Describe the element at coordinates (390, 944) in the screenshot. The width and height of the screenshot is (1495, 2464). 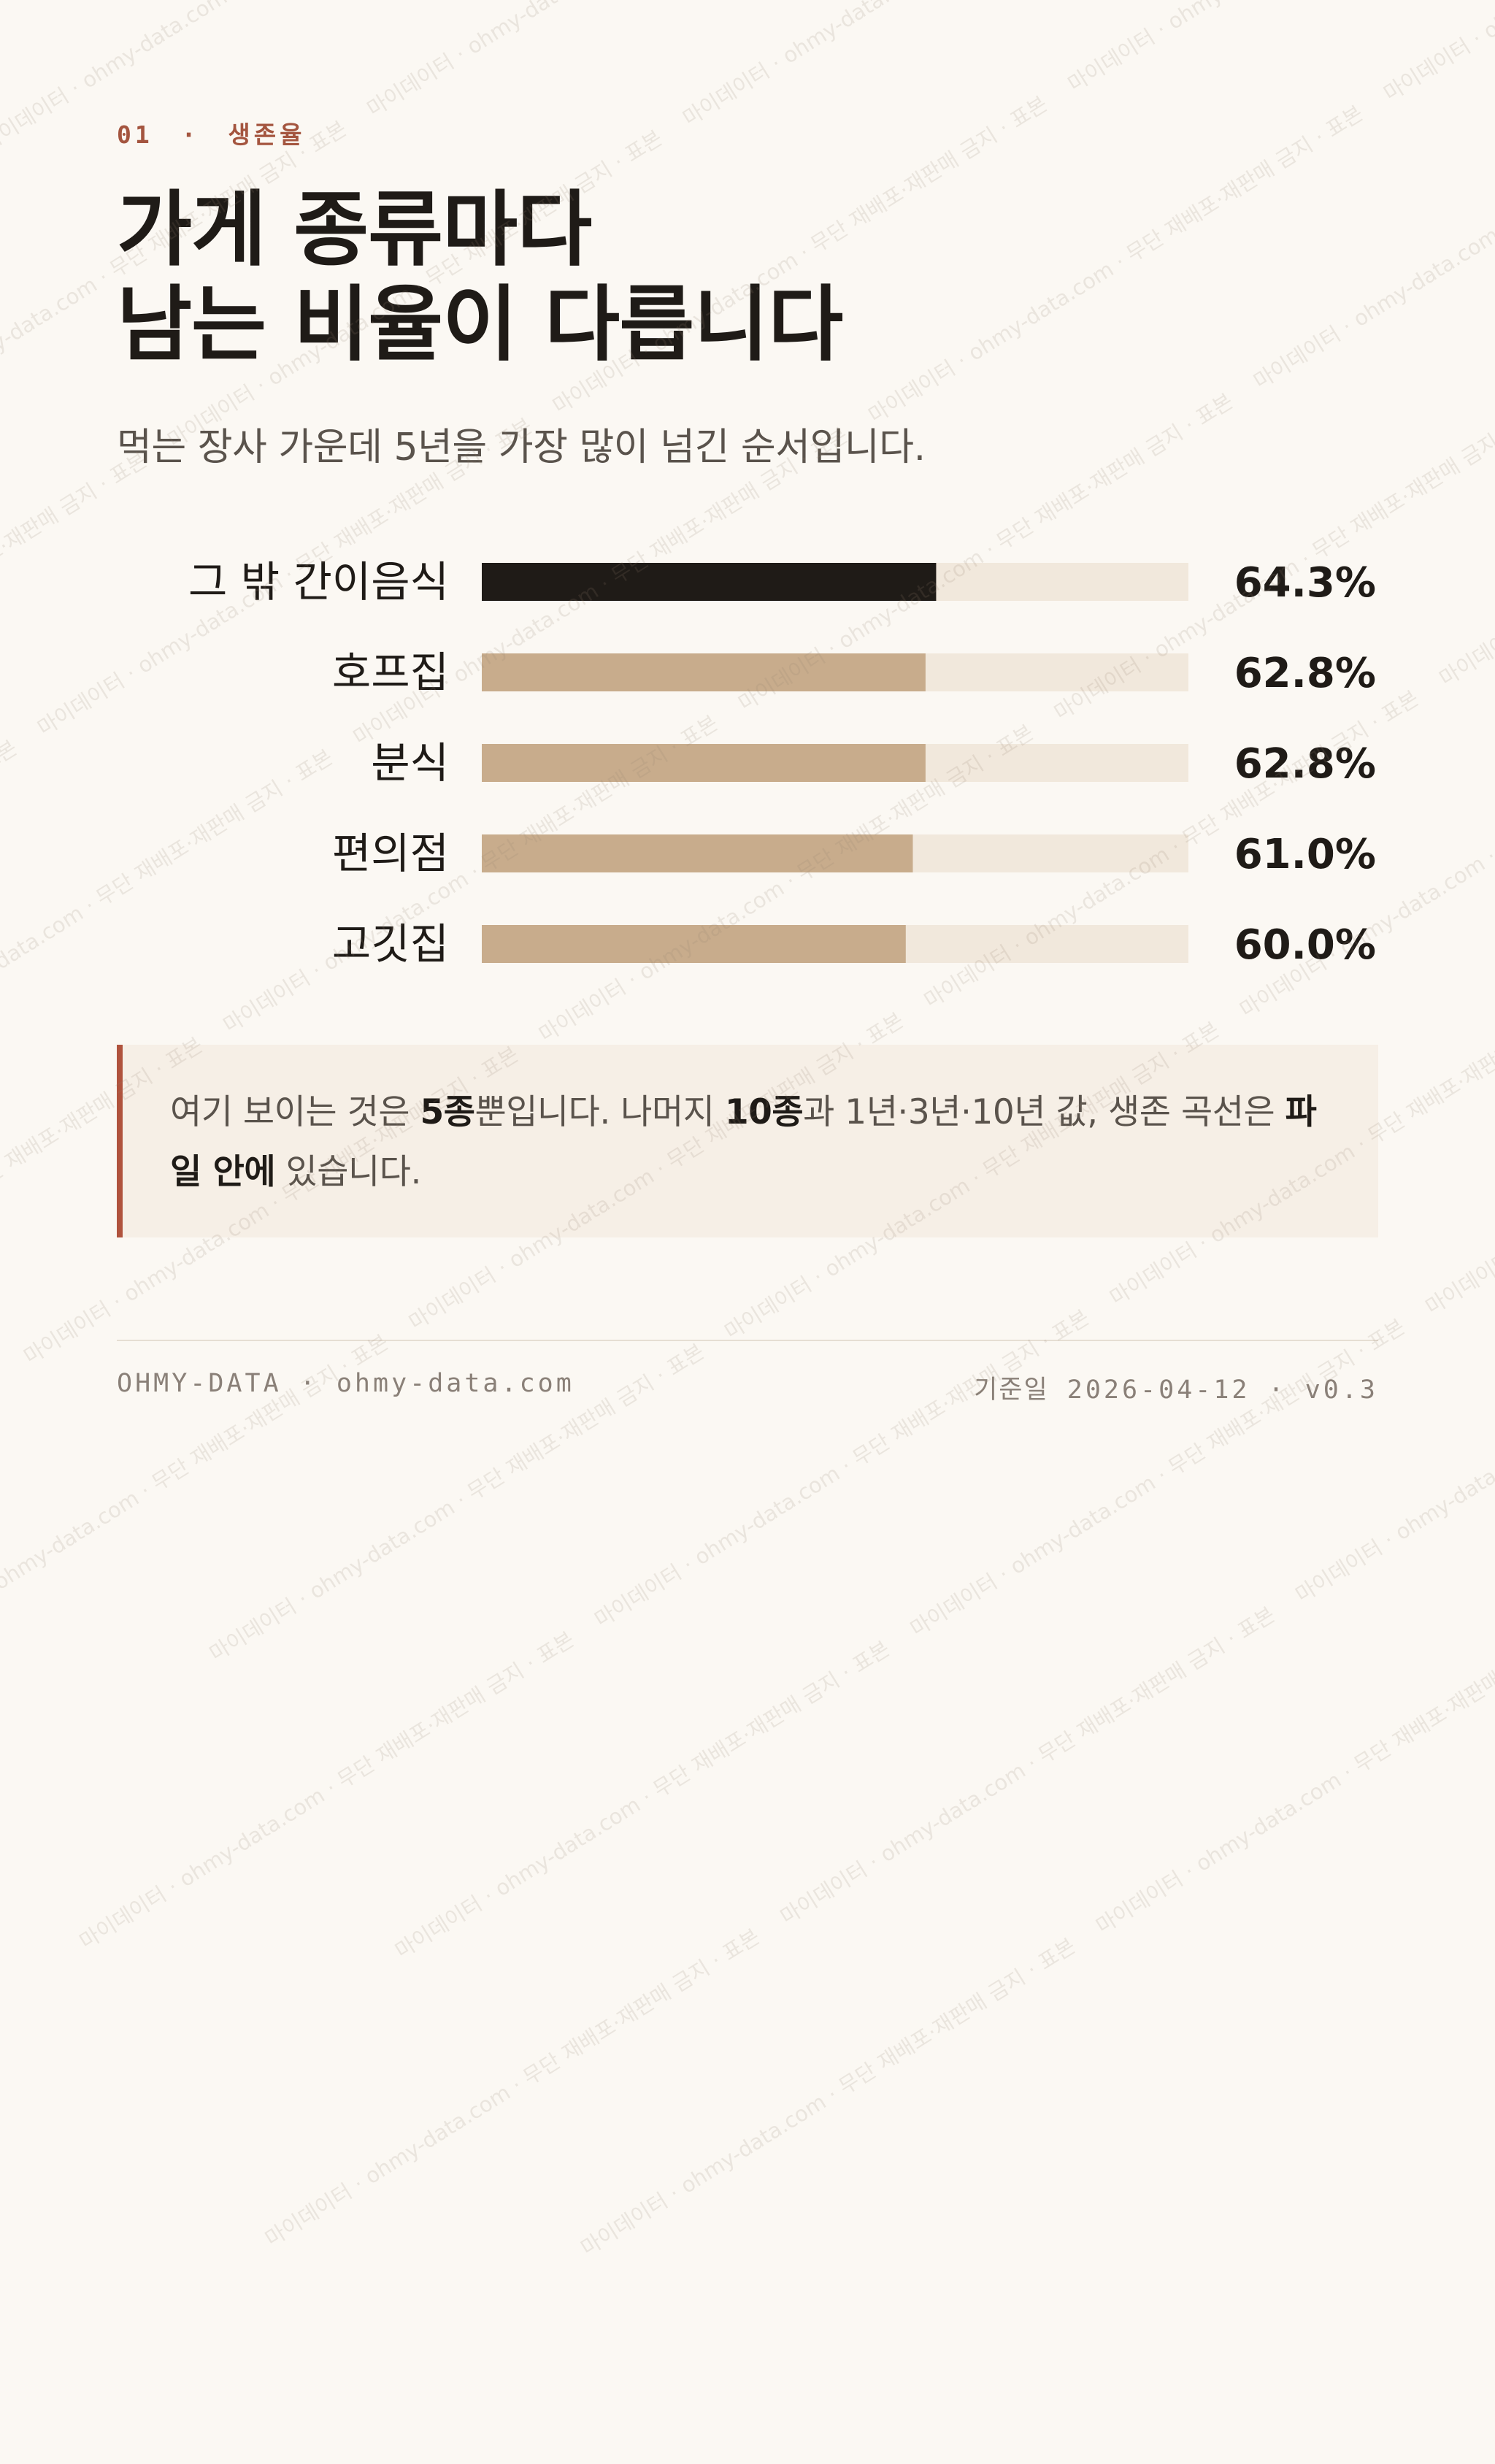
I see `category-label: 고깃집` at that location.